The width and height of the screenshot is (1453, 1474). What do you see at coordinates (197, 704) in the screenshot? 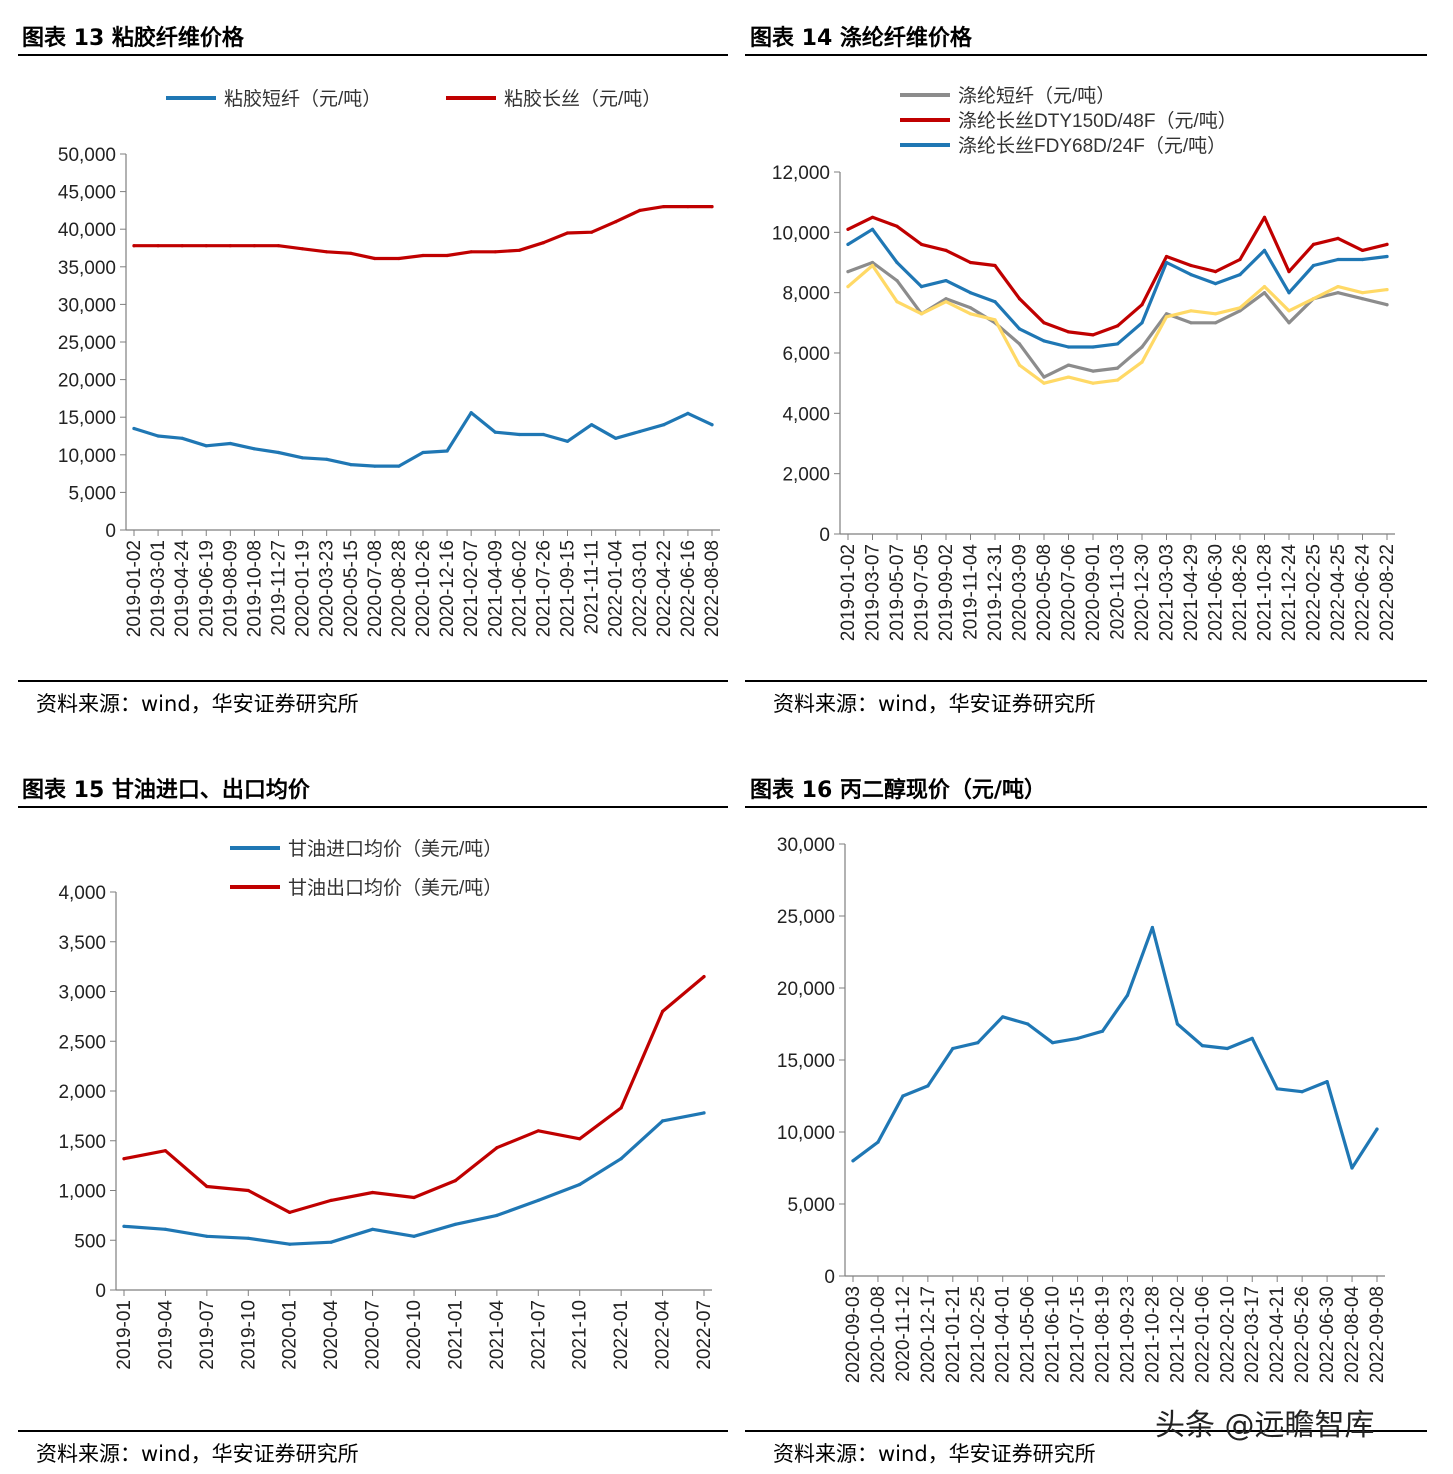
I see `chart13-source: 资料来源：wind，华安证券研究所` at bounding box center [197, 704].